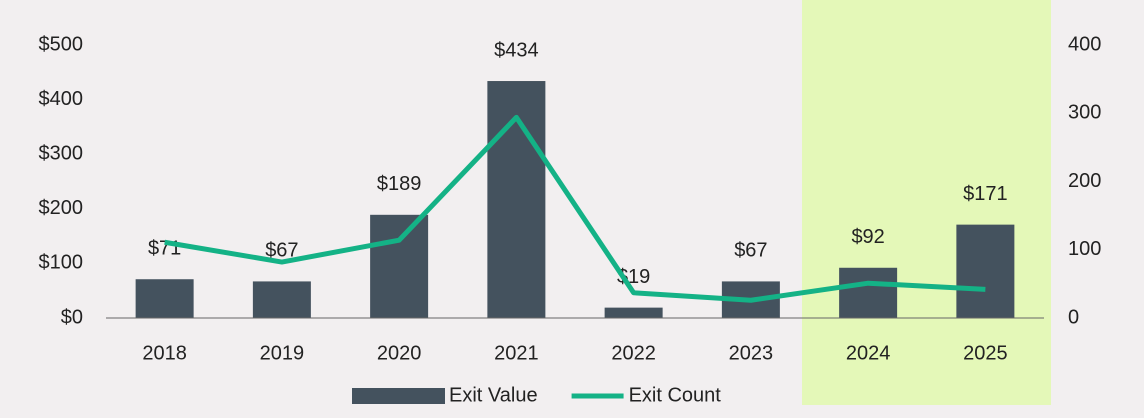 This screenshot has width=1144, height=418. I want to click on y-tick-label: $300, so click(61, 153).